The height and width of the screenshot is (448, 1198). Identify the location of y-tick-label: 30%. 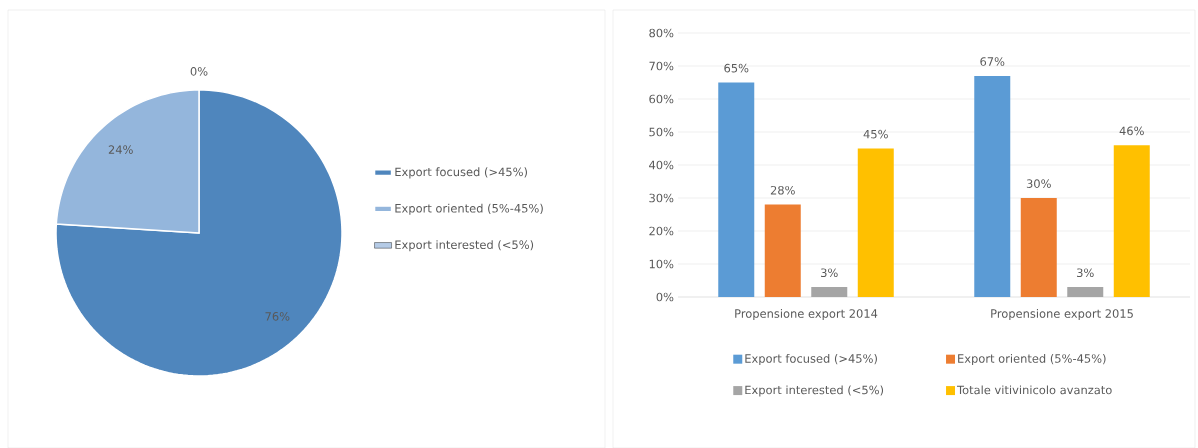
(661, 198).